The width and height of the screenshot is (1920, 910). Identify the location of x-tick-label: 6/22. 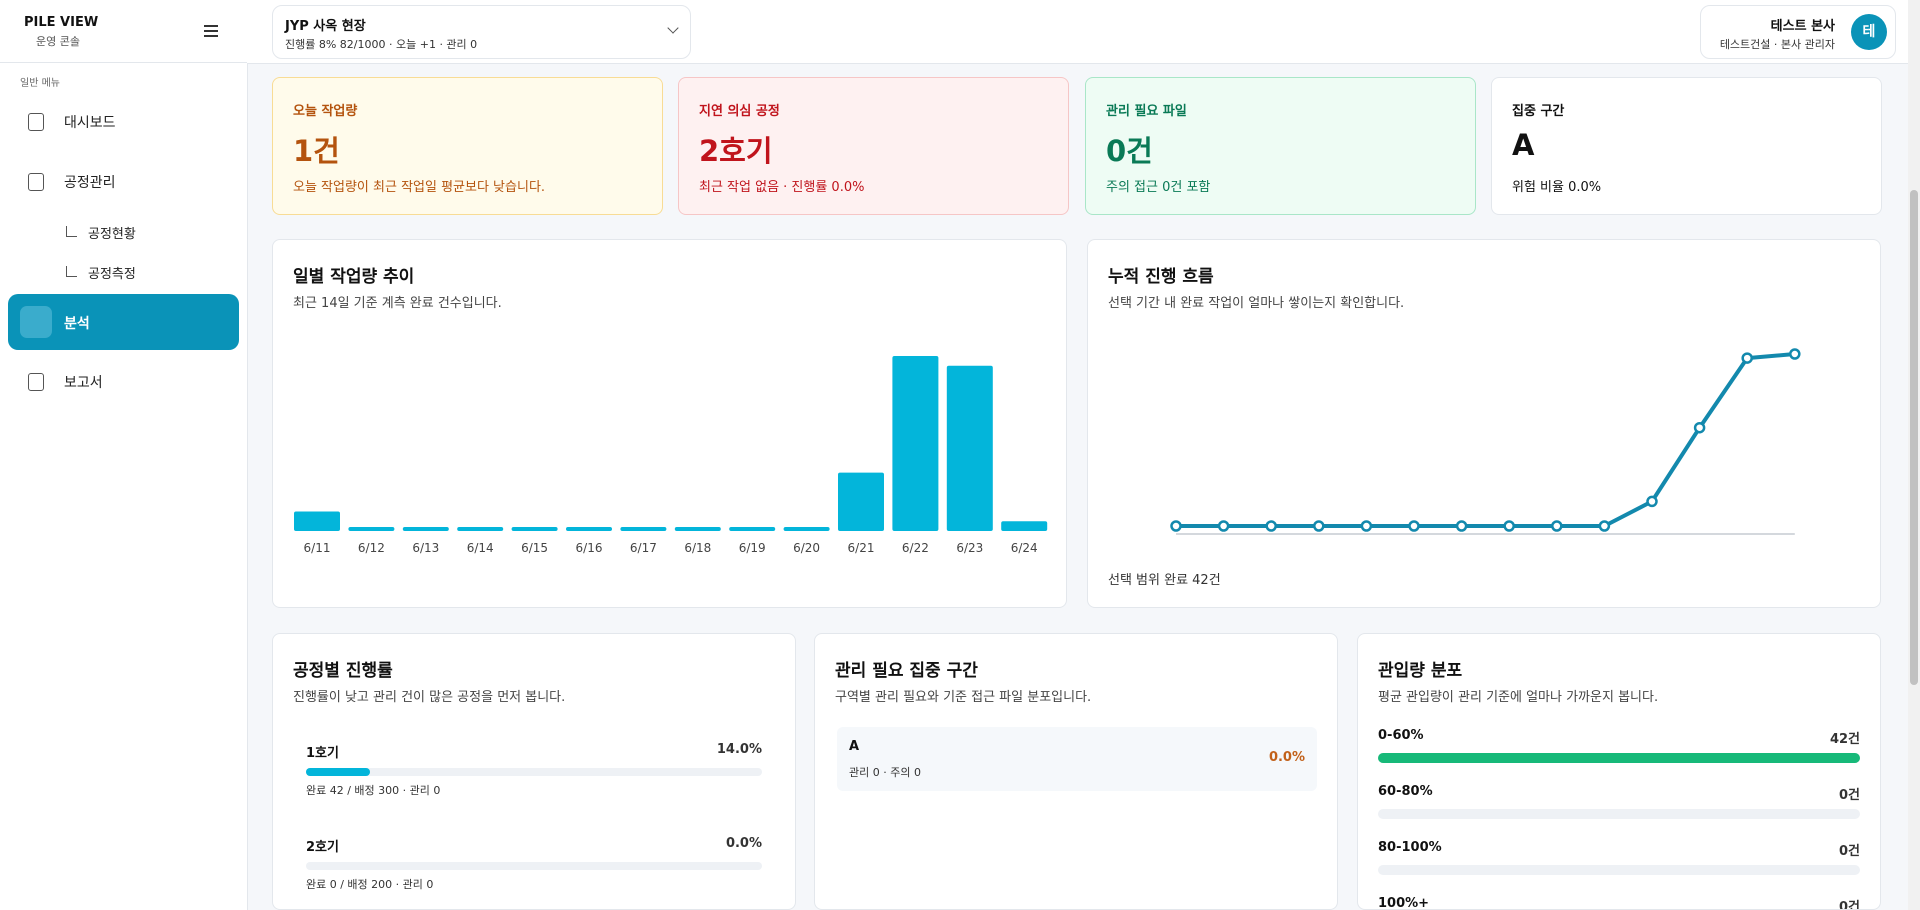
(915, 548).